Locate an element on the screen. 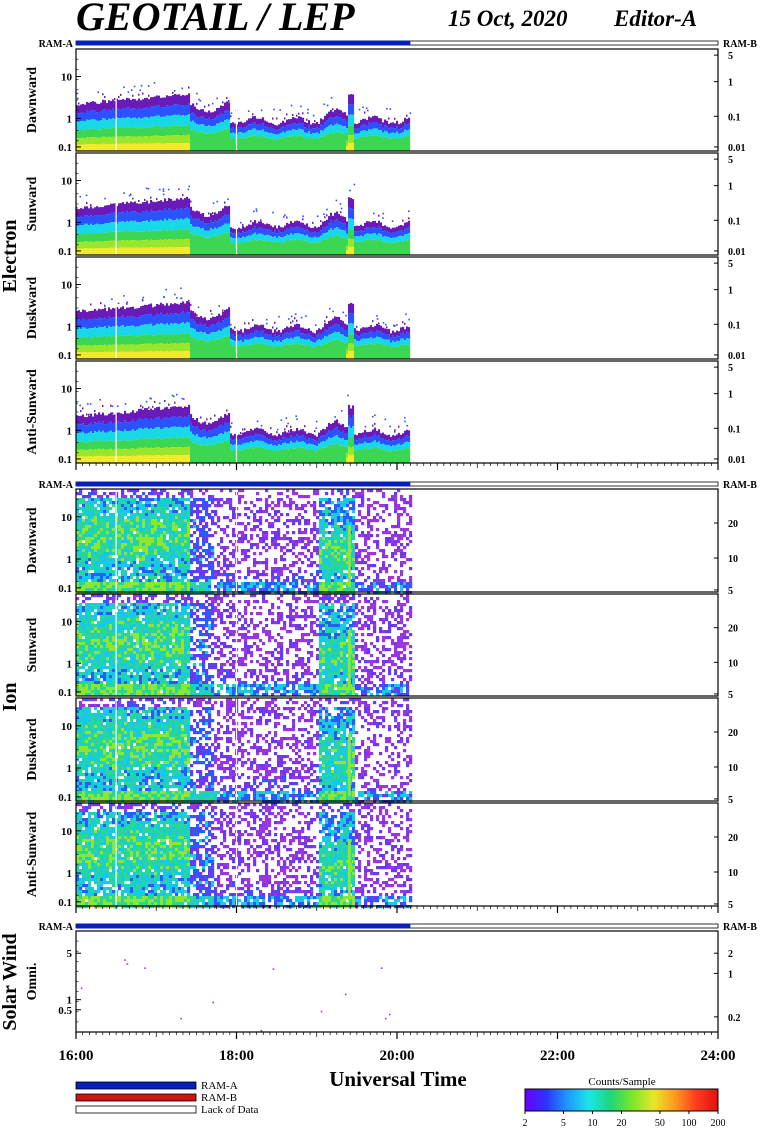 This screenshot has width=762, height=1128. y2-tick-label: 0.2 is located at coordinates (734, 1018).